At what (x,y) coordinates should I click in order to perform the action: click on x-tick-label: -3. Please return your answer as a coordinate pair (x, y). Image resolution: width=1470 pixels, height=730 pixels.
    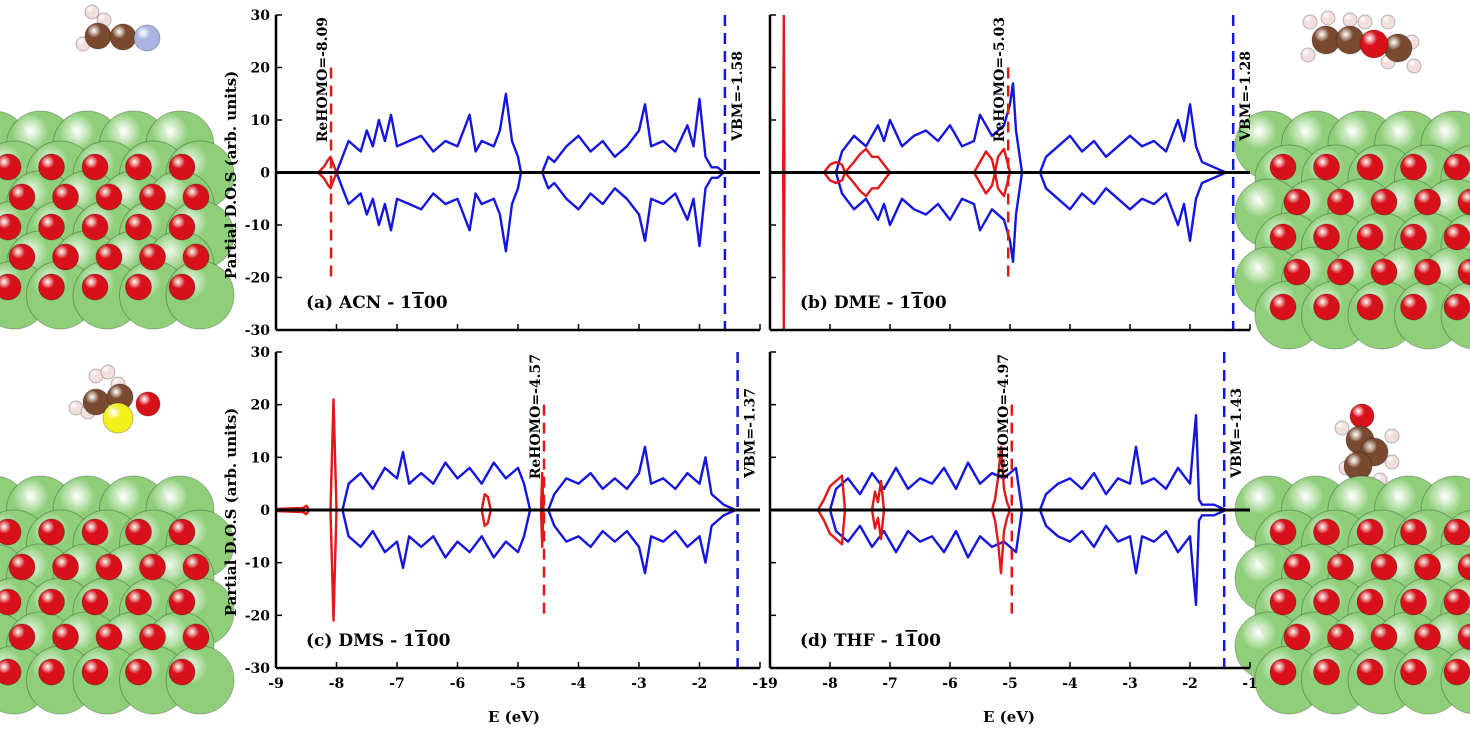
    Looking at the image, I should click on (1130, 684).